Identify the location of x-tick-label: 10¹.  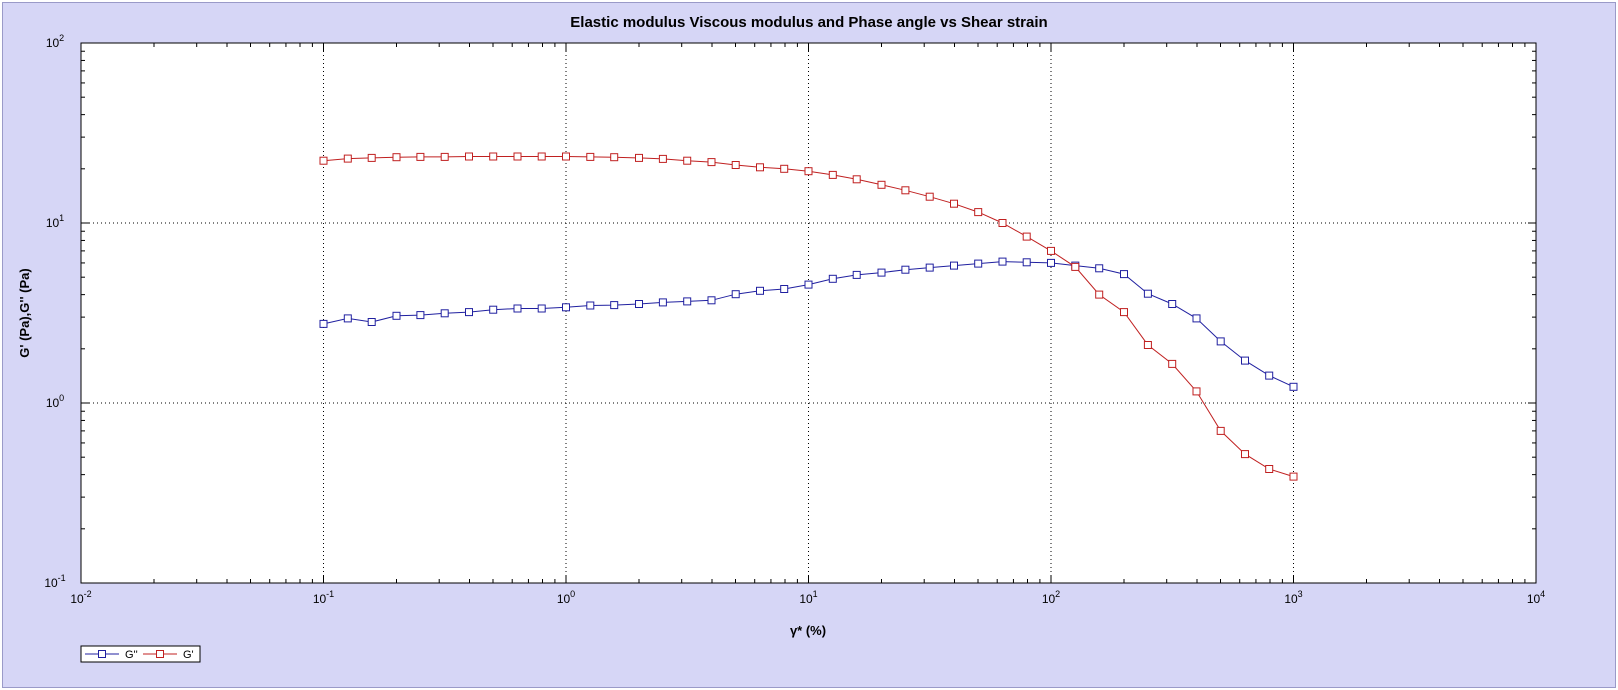
(808, 597).